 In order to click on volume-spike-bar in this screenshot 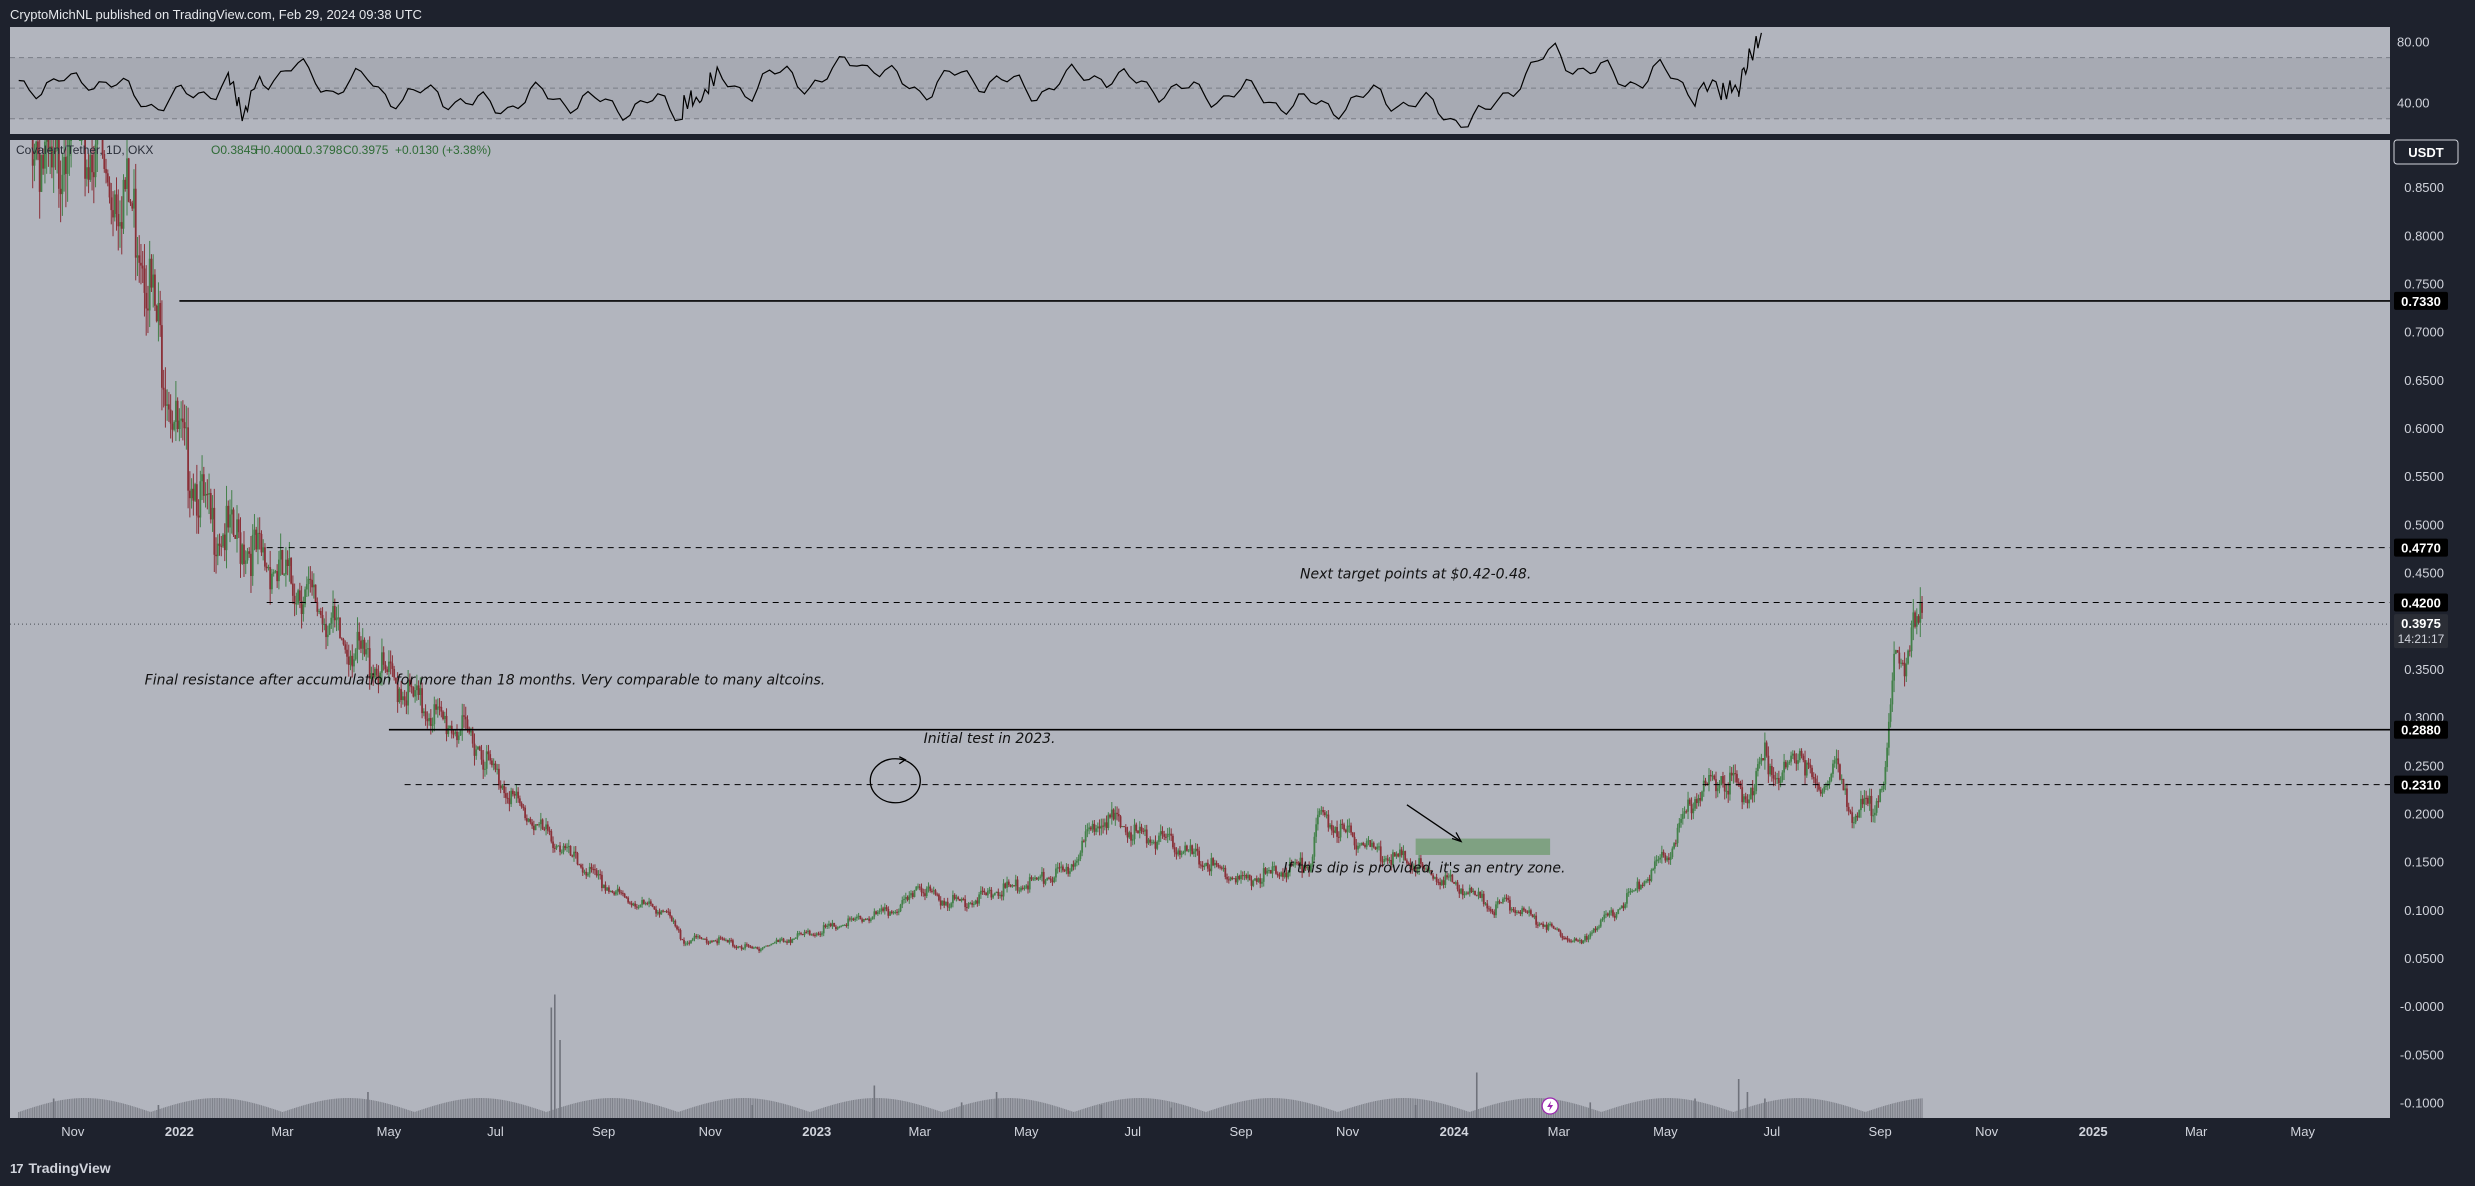, I will do `click(961, 1110)`.